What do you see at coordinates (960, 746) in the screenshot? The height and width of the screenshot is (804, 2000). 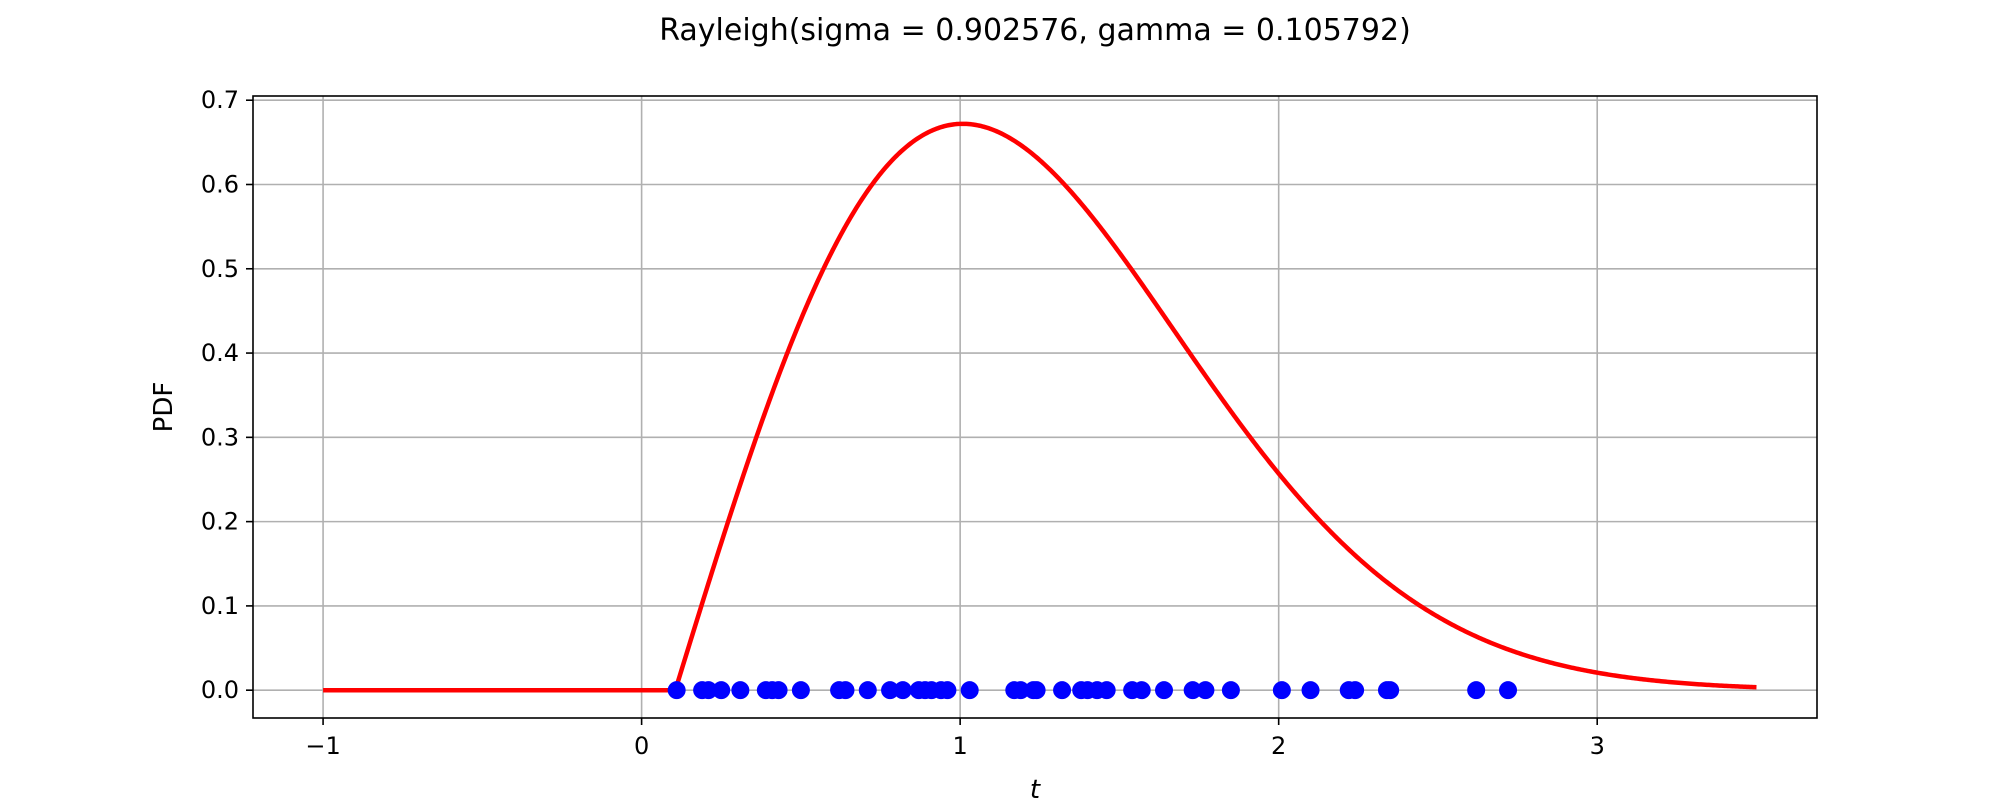 I see `x-tick-label: 1` at bounding box center [960, 746].